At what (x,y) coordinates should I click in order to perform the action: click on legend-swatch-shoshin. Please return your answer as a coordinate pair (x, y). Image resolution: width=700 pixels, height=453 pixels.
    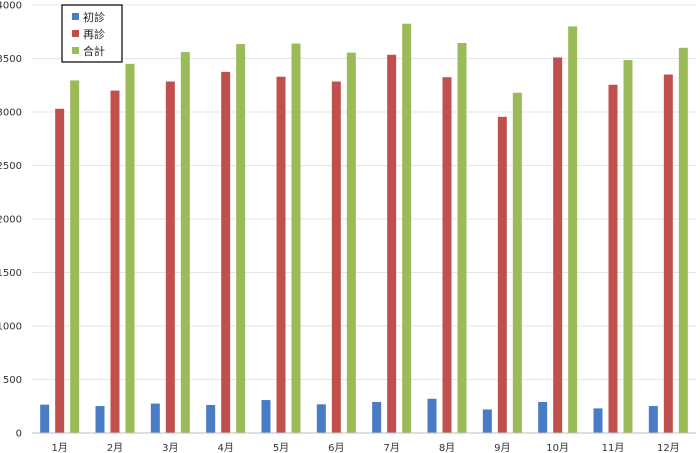
    Looking at the image, I should click on (75, 16).